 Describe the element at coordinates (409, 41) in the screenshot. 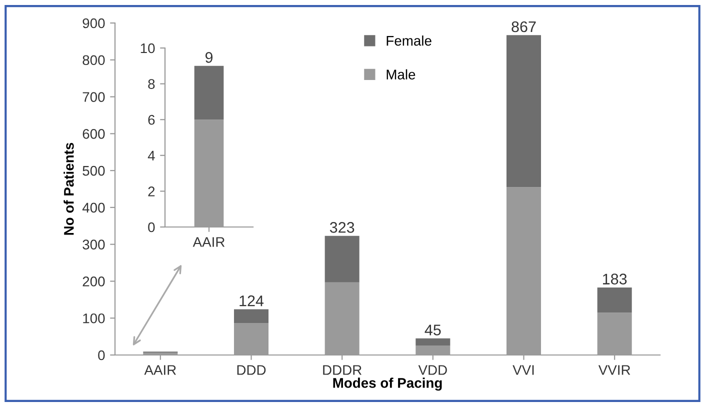

I see `legend-label: Female` at that location.